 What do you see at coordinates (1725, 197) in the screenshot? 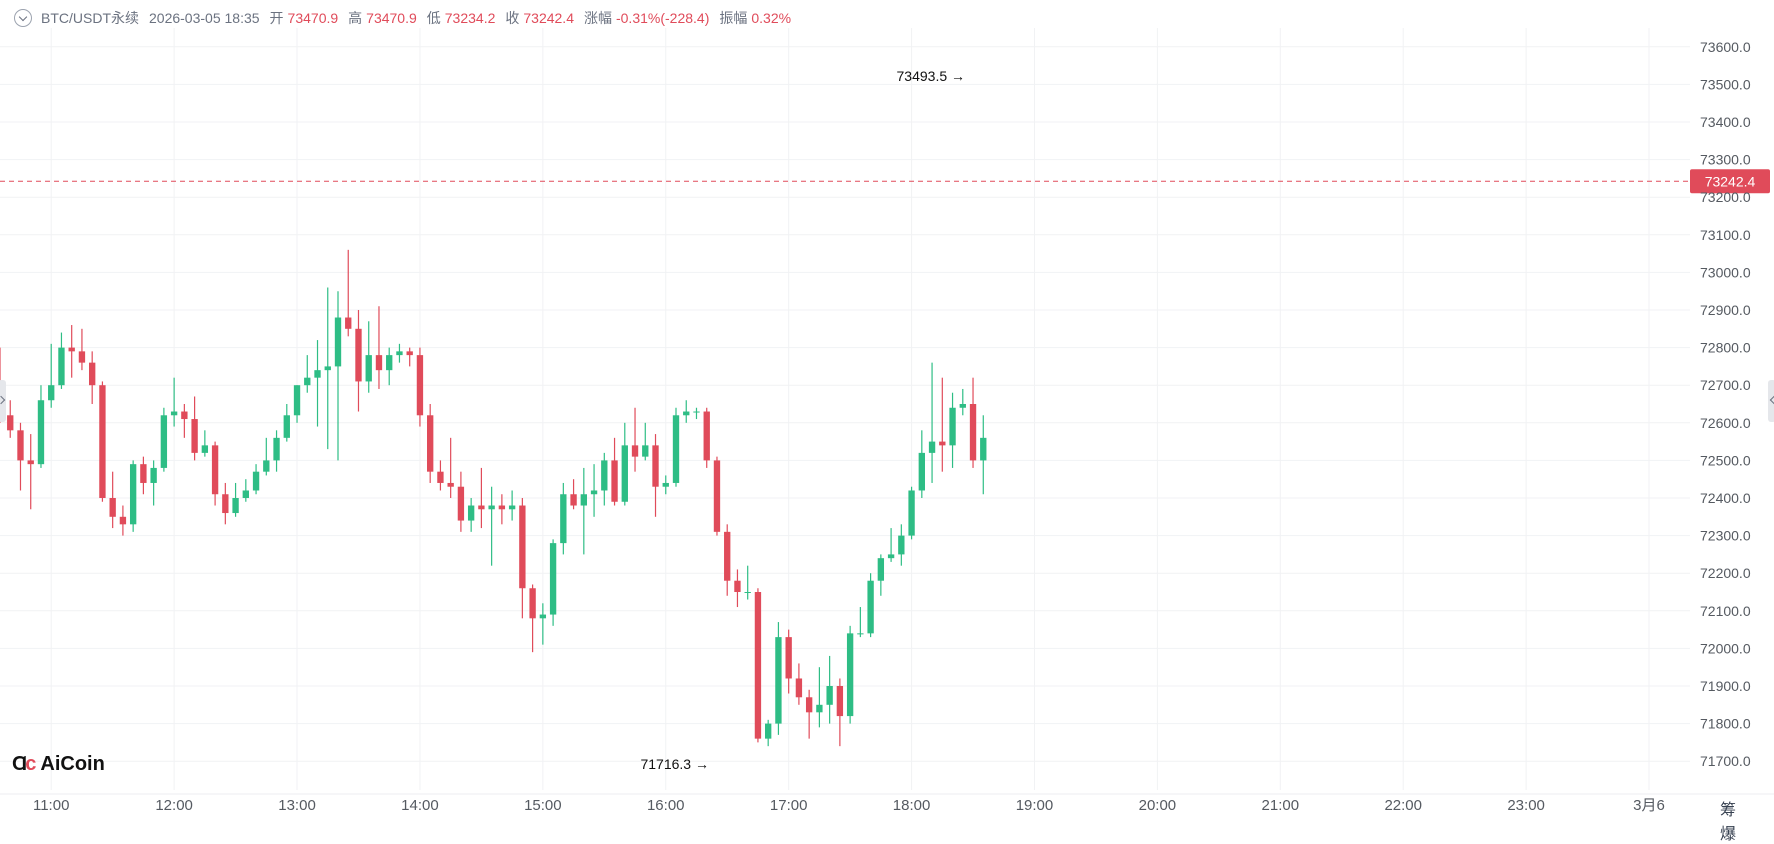
I see `price-tick-label: 73200.0` at bounding box center [1725, 197].